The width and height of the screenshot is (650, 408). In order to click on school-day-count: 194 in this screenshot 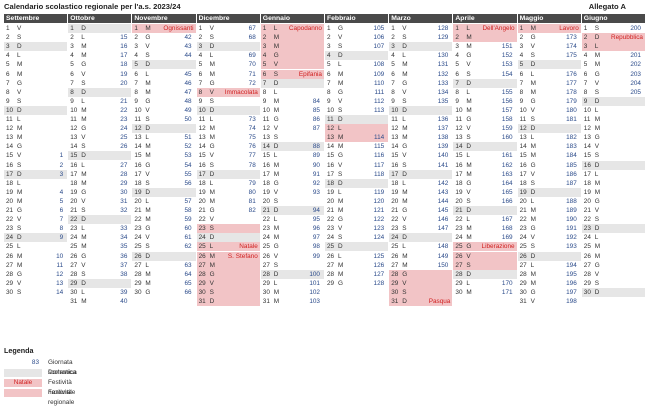, I will do `click(571, 265)`.